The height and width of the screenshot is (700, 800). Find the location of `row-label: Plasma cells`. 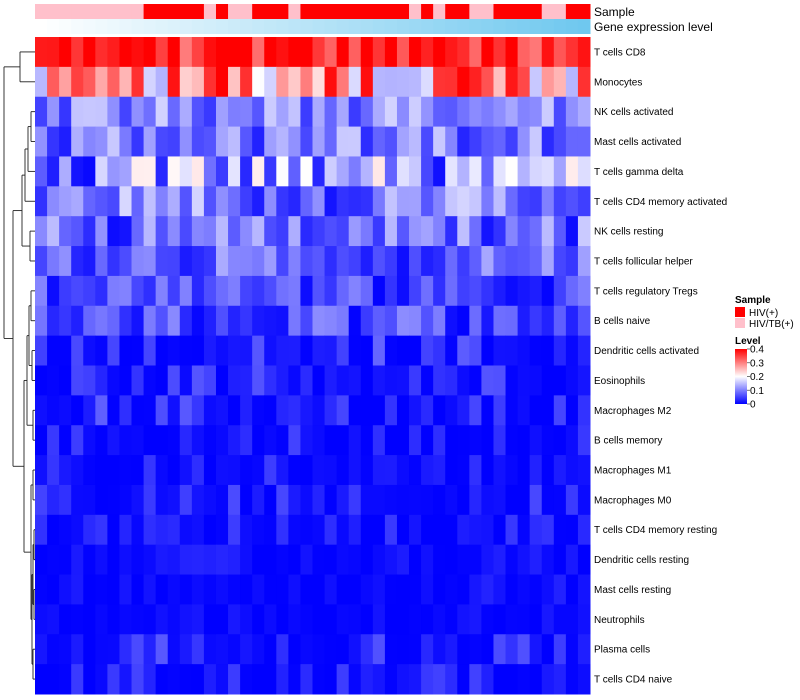

row-label: Plasma cells is located at coordinates (622, 650).